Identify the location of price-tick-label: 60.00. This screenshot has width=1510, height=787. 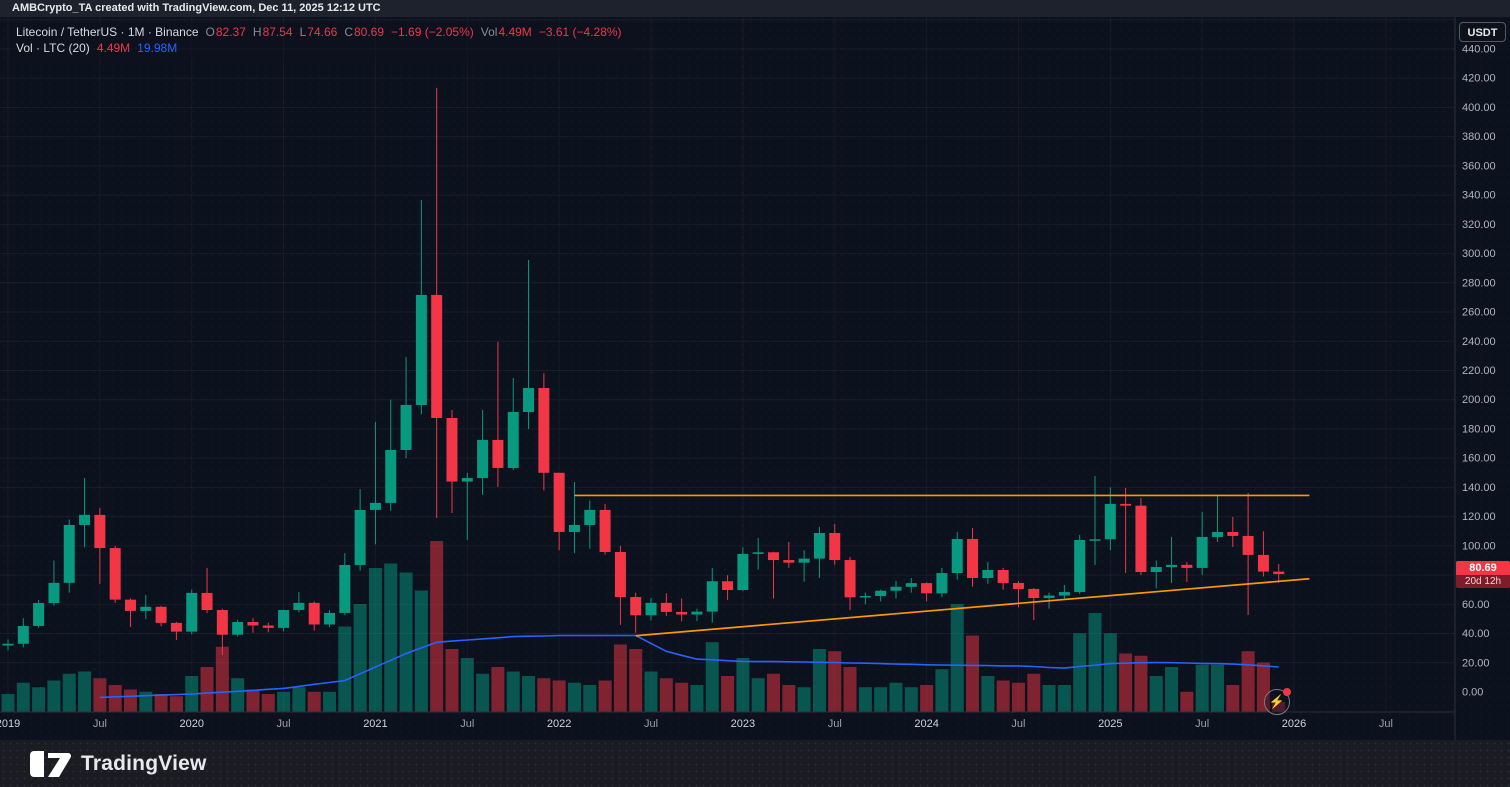
(1476, 605).